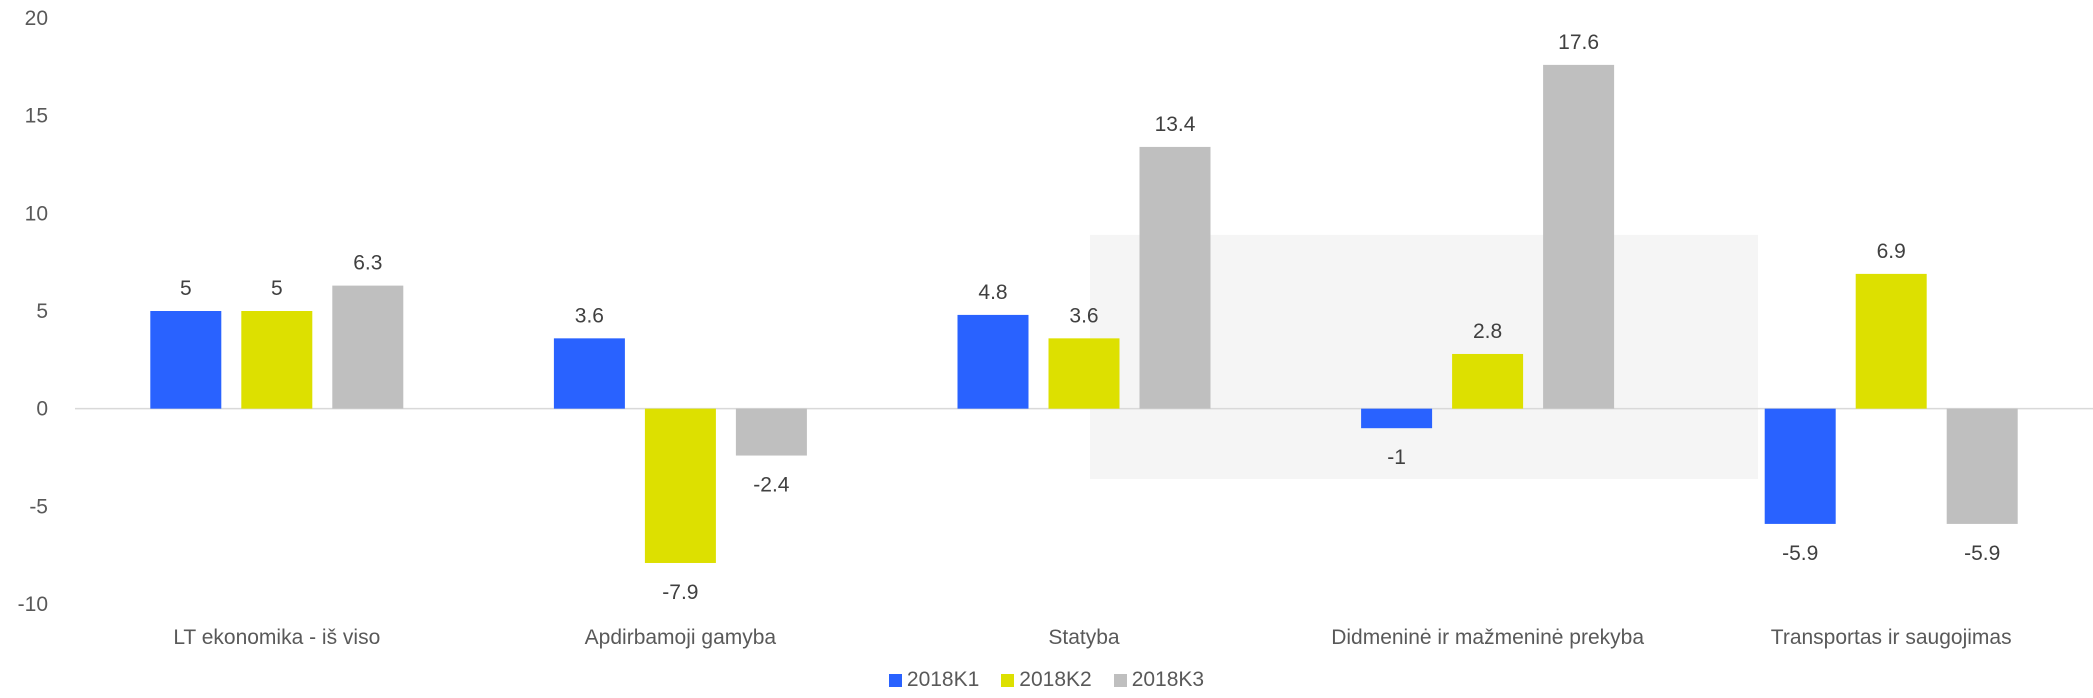 Image resolution: width=2093 pixels, height=698 pixels. What do you see at coordinates (36, 213) in the screenshot?
I see `y-tick-label: 10` at bounding box center [36, 213].